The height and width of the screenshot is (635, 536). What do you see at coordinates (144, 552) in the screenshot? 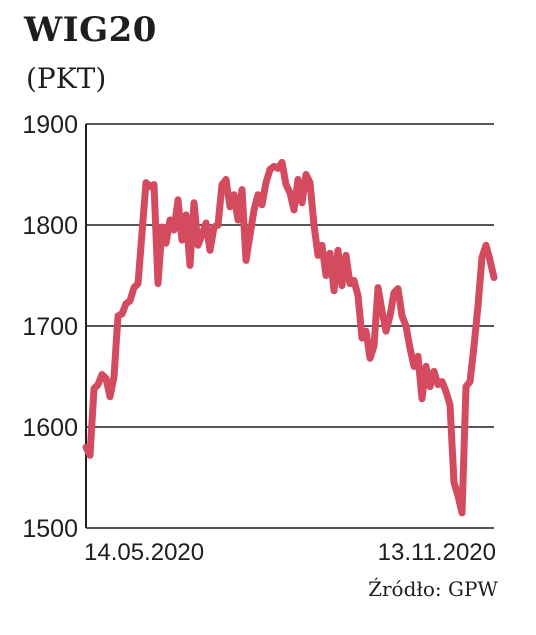
I see `x-start-label: 14.05.2020` at bounding box center [144, 552].